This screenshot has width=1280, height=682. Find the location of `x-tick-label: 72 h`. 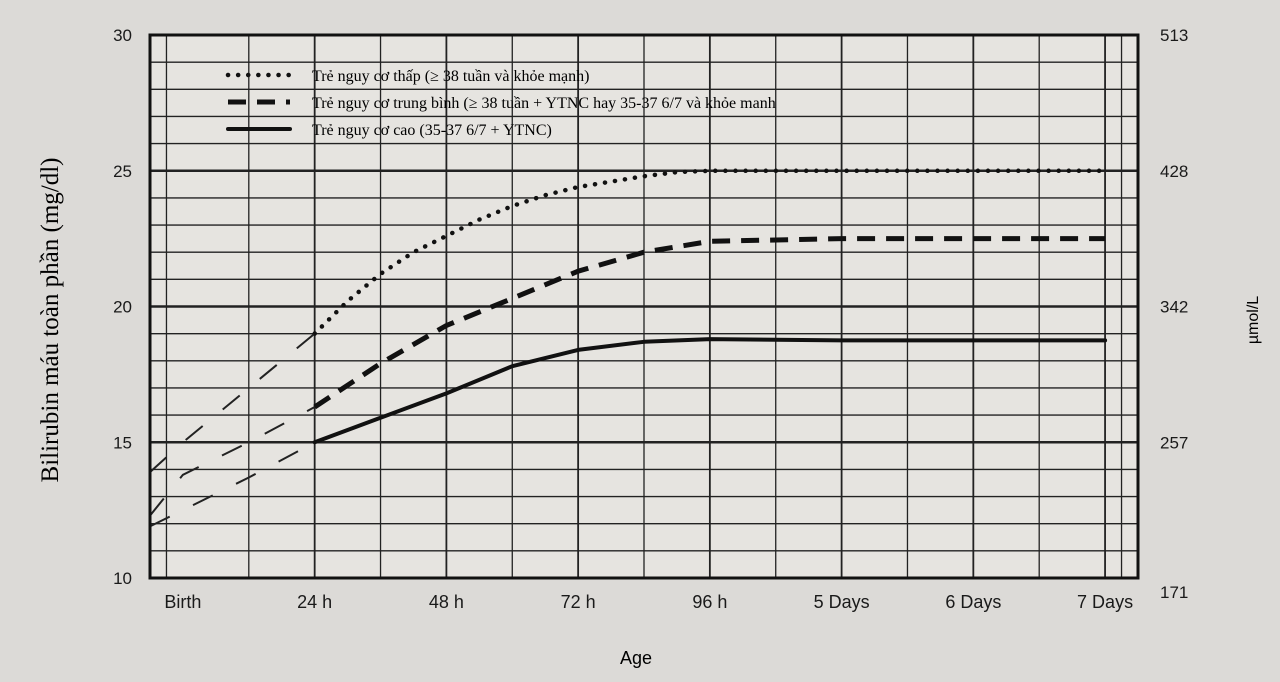

x-tick-label: 72 h is located at coordinates (578, 602).